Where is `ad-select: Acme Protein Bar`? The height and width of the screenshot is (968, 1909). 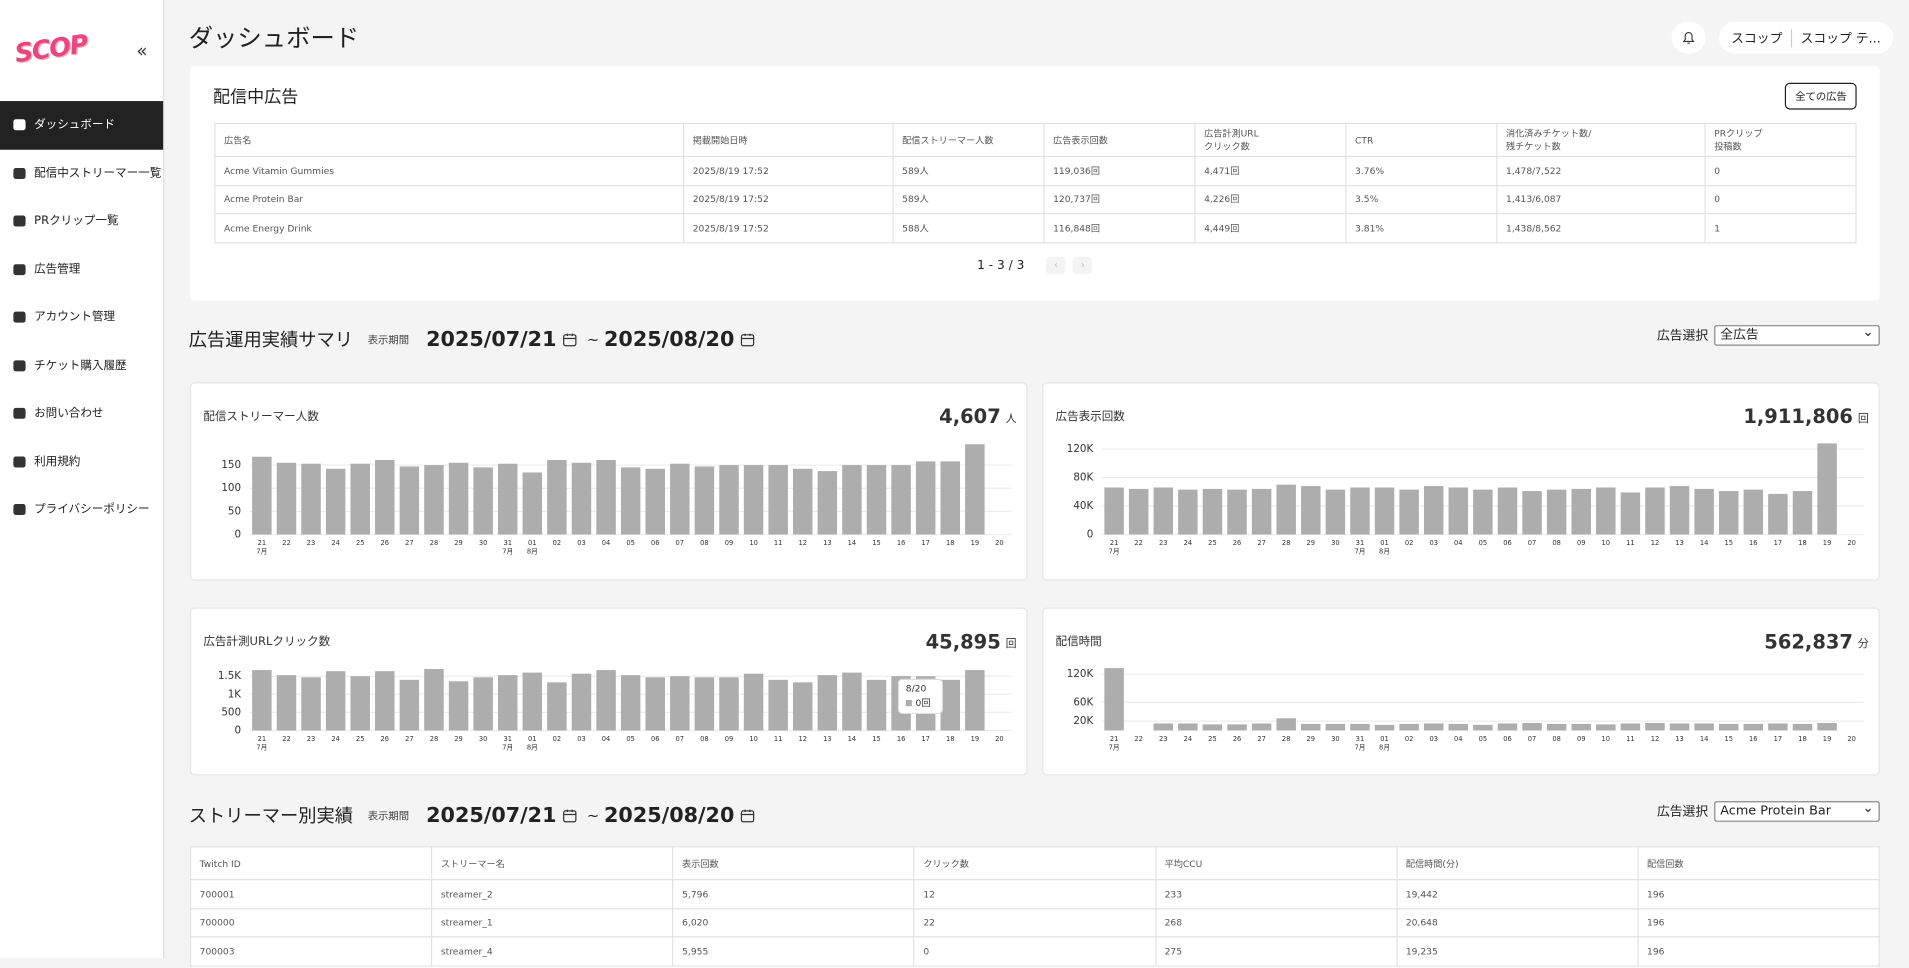 ad-select: Acme Protein Bar is located at coordinates (1797, 810).